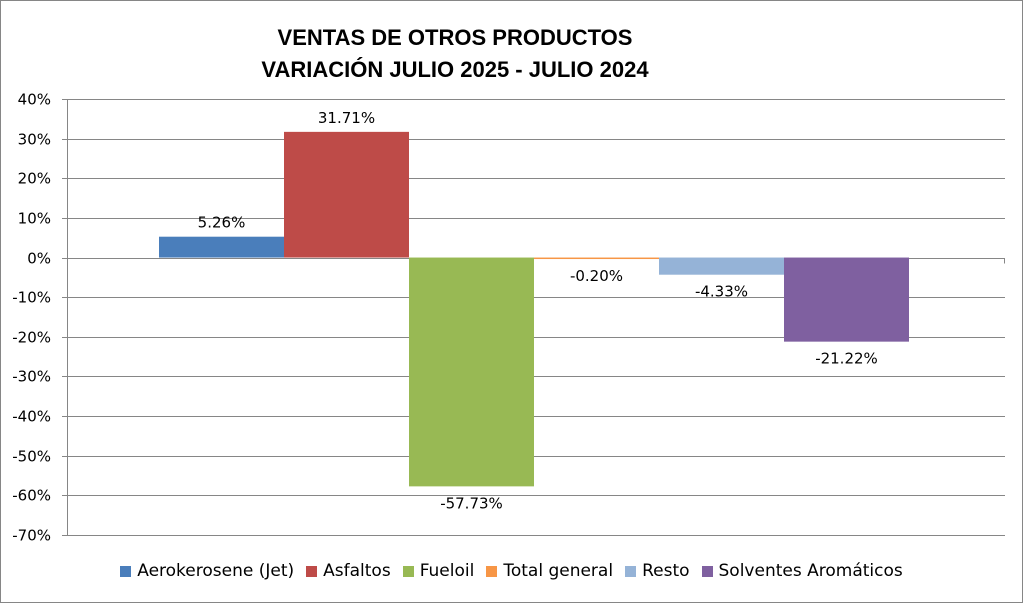  I want to click on legend-item: Fueloil, so click(438, 571).